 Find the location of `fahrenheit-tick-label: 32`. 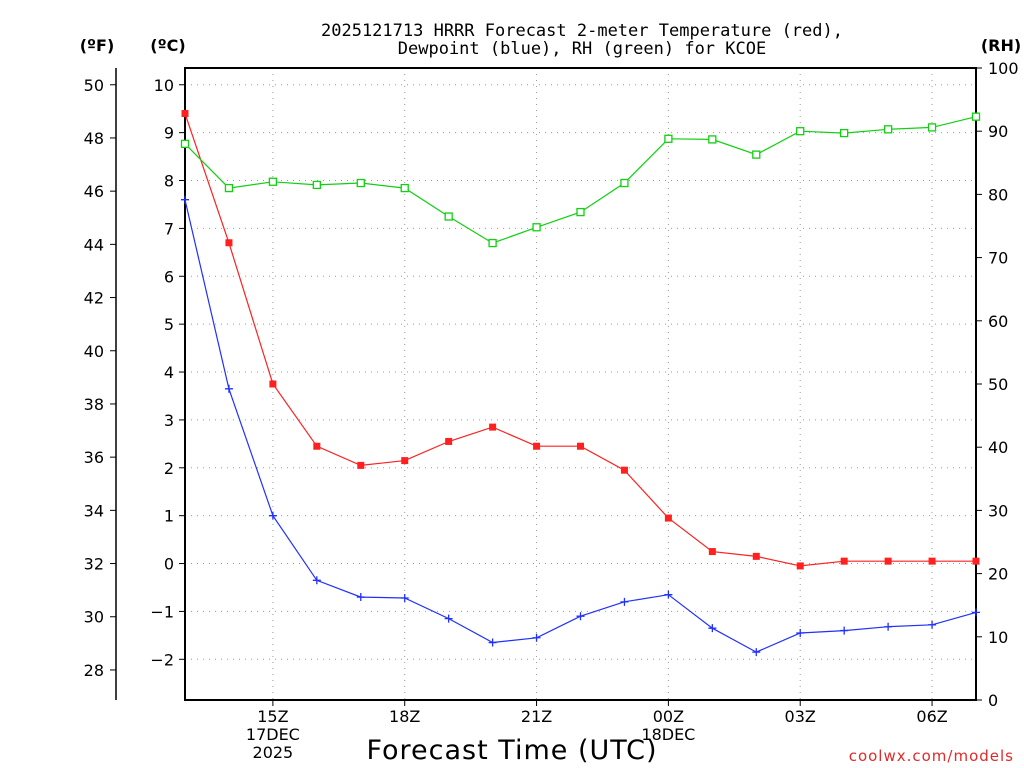

fahrenheit-tick-label: 32 is located at coordinates (94, 564).